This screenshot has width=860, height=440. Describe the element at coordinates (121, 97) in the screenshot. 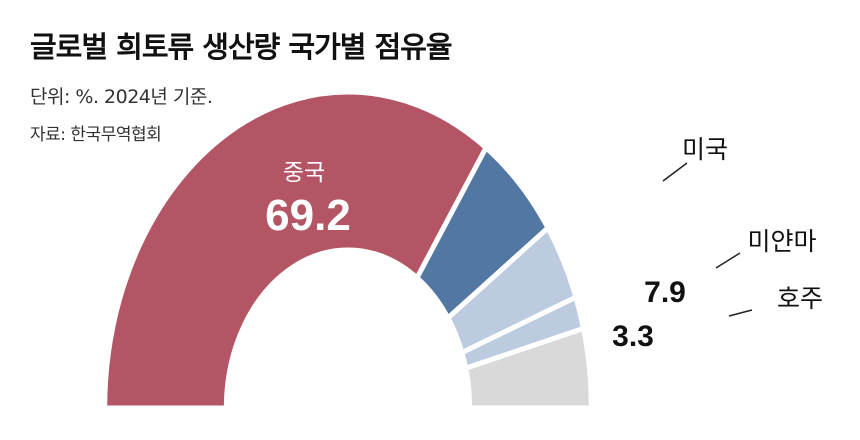

I see `unit-note: 단위: %. 2024년 기준.` at that location.